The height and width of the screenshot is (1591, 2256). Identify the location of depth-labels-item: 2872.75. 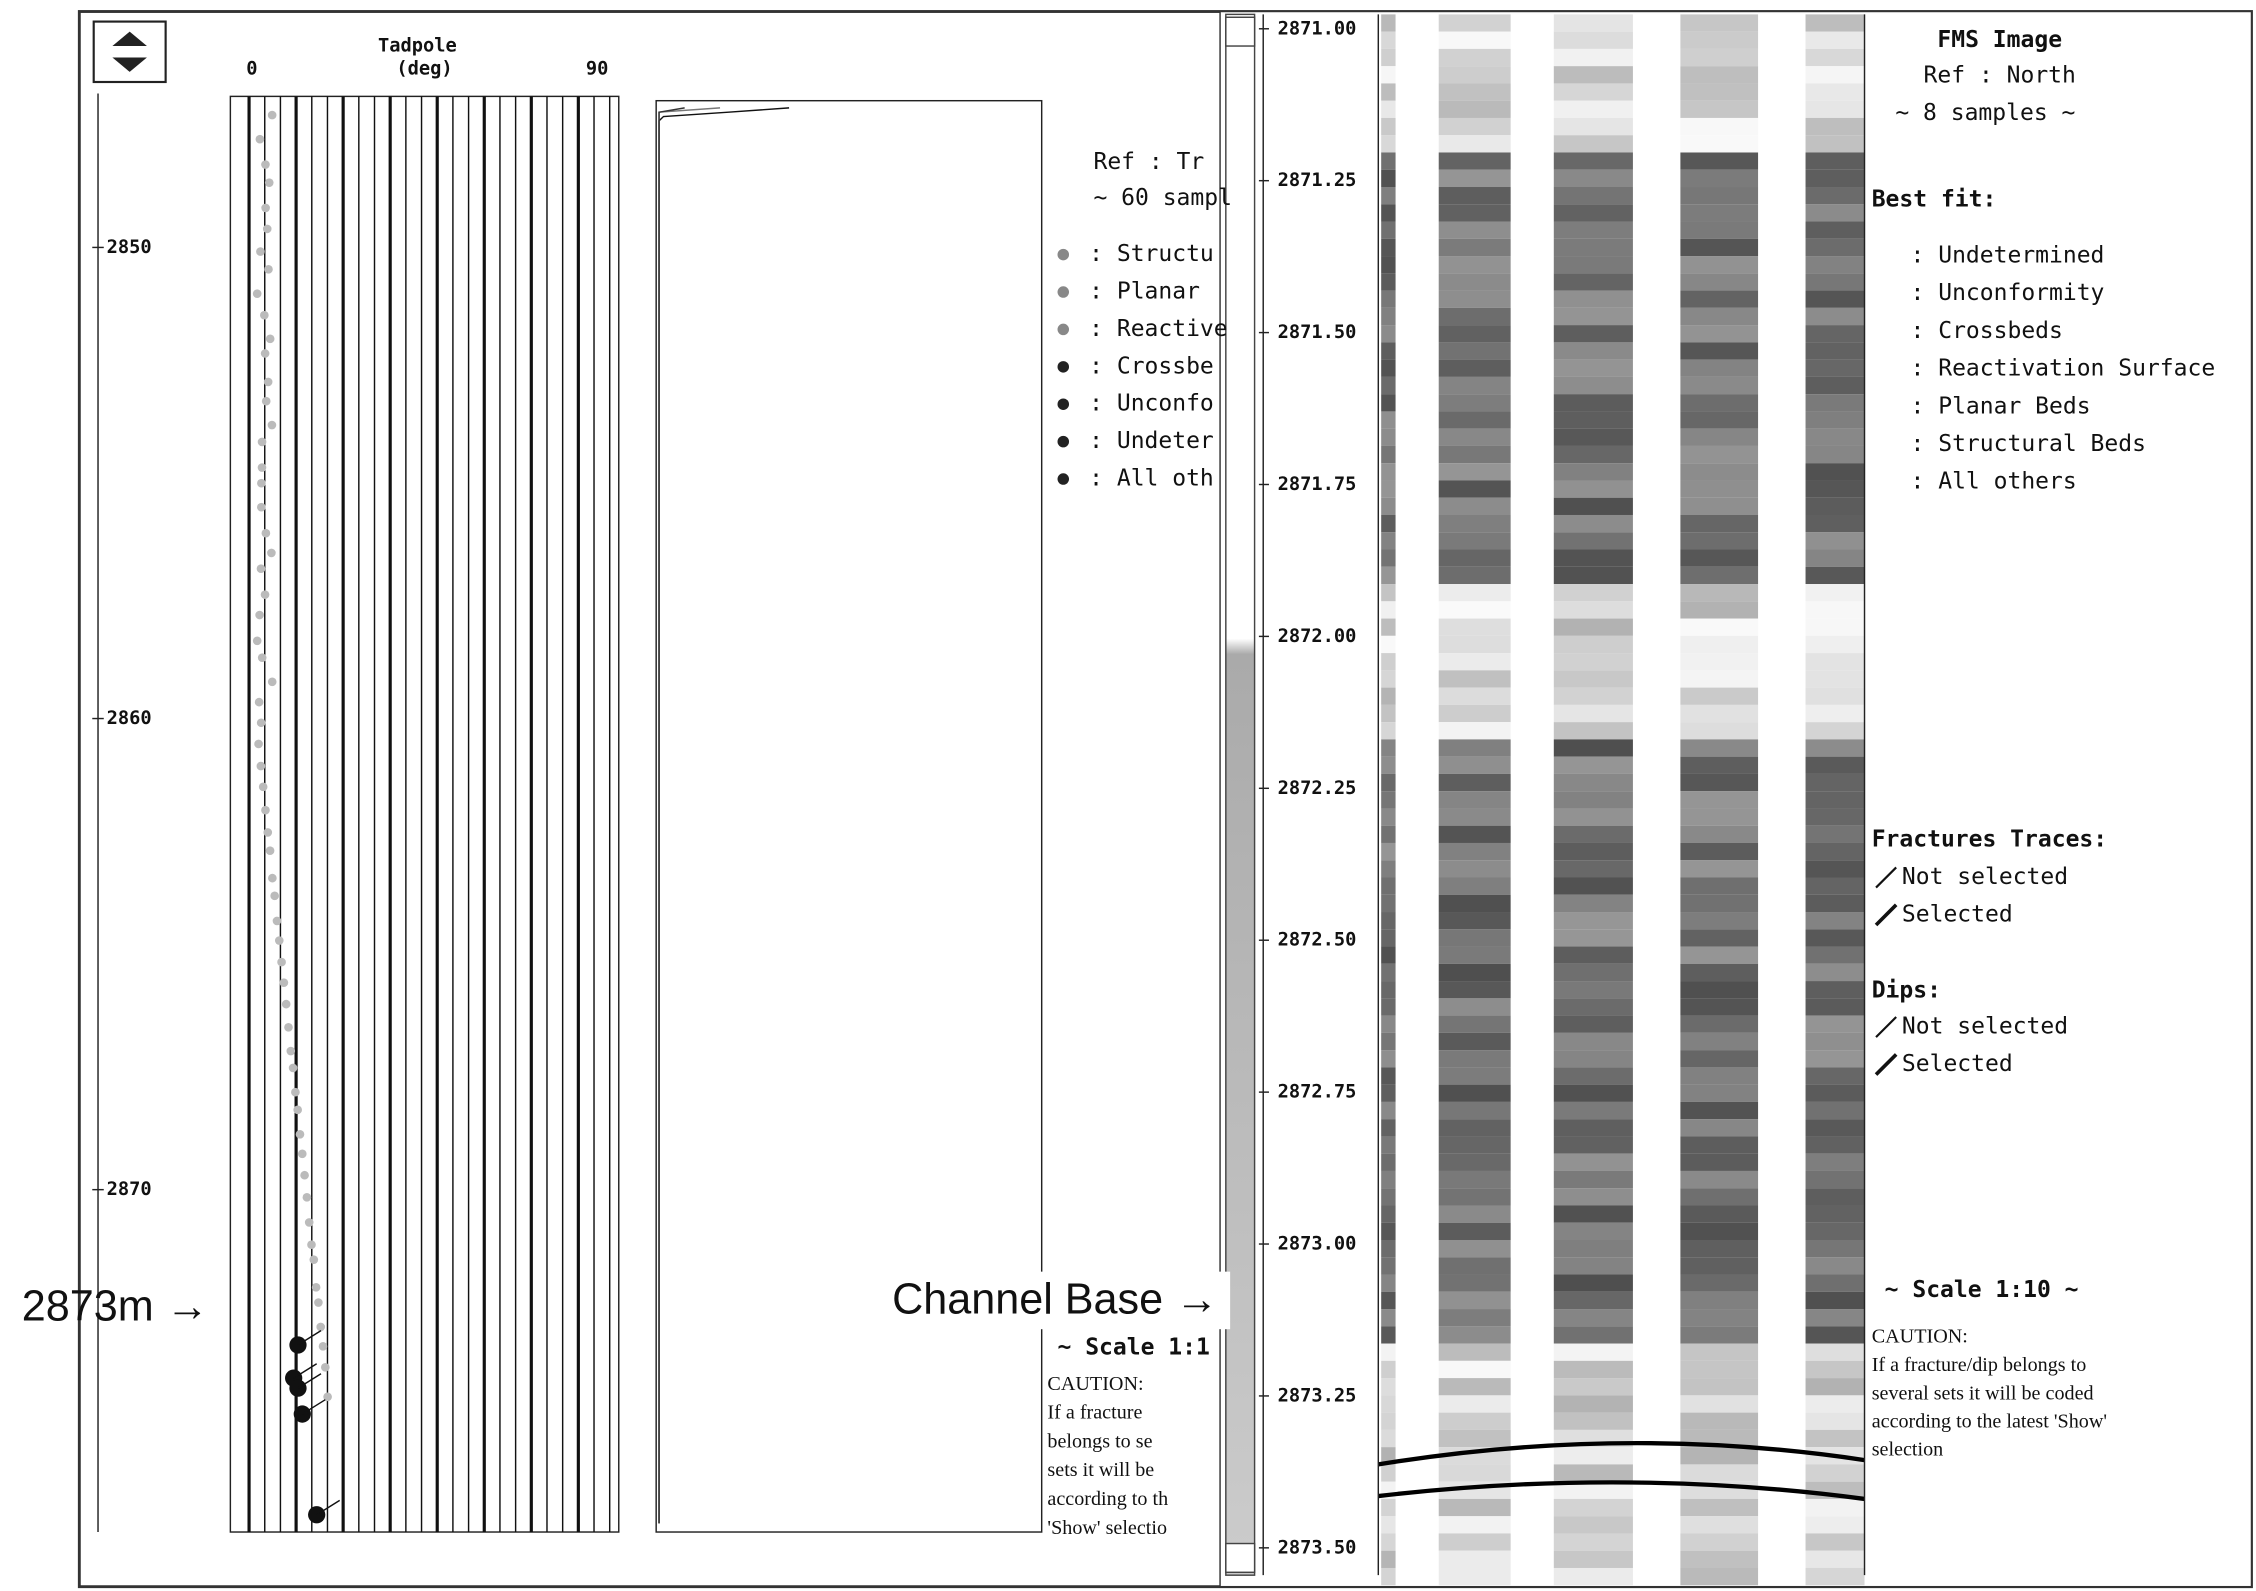
(1317, 1092).